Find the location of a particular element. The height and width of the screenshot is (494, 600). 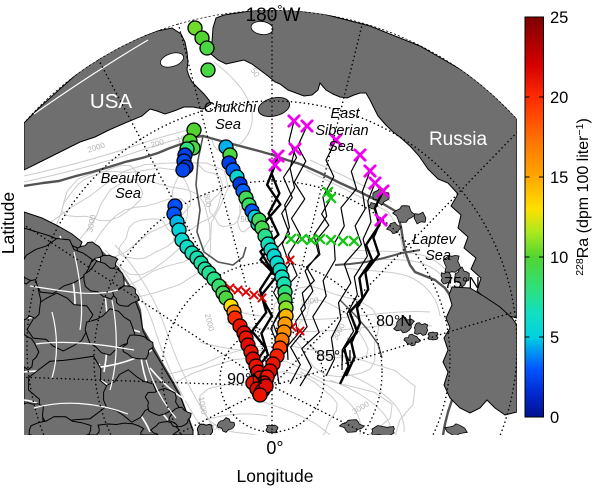

svg-text: 15 is located at coordinates (559, 178).